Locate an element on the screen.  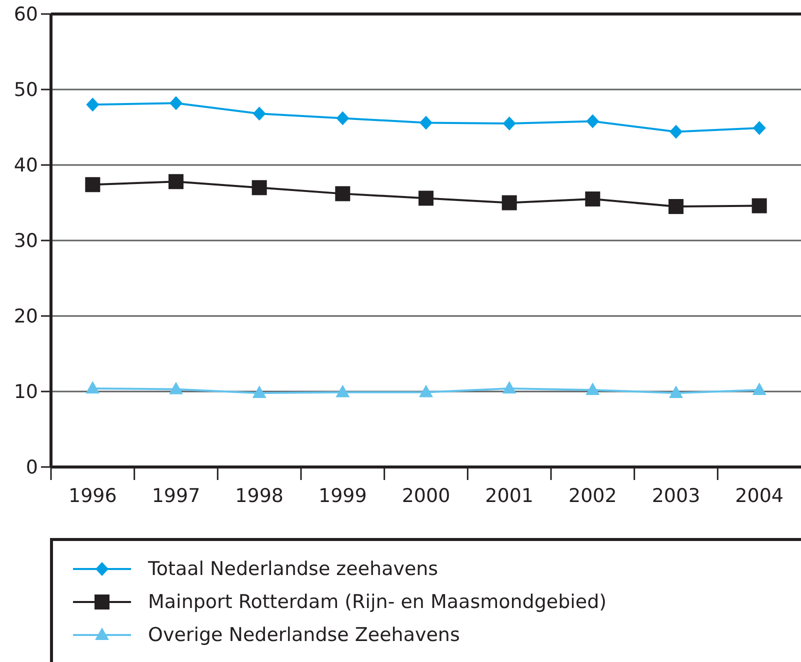
x-tick-label: 2003 is located at coordinates (676, 496).